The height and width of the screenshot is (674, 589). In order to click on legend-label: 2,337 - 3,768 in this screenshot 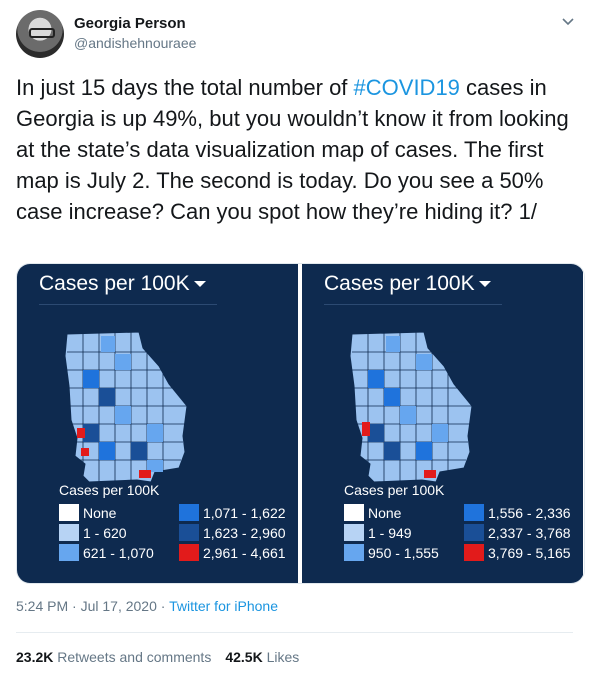, I will do `click(529, 533)`.